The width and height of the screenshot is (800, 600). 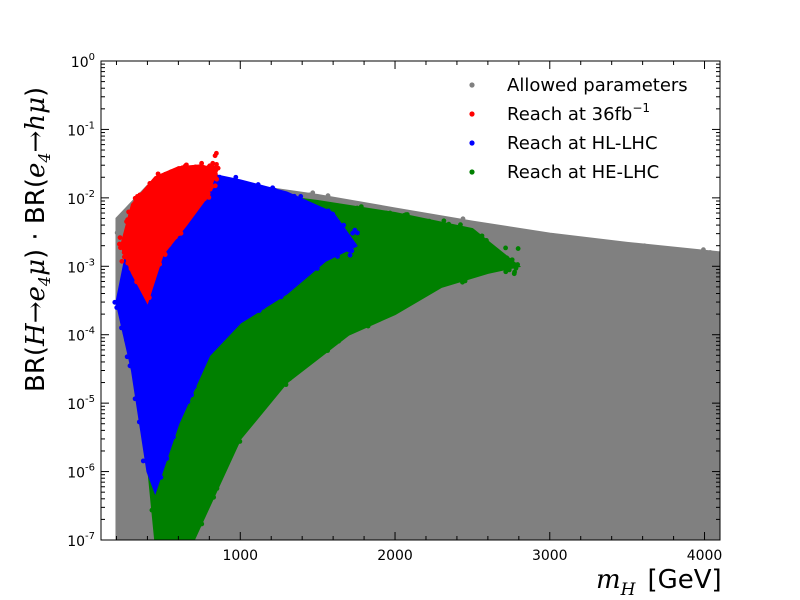 What do you see at coordinates (705, 556) in the screenshot?
I see `x-tick-label: 4000` at bounding box center [705, 556].